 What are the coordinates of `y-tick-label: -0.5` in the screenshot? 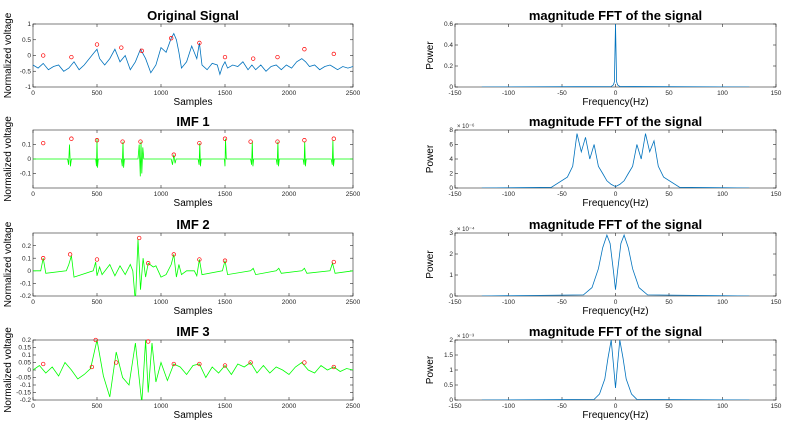 It's located at (26, 71).